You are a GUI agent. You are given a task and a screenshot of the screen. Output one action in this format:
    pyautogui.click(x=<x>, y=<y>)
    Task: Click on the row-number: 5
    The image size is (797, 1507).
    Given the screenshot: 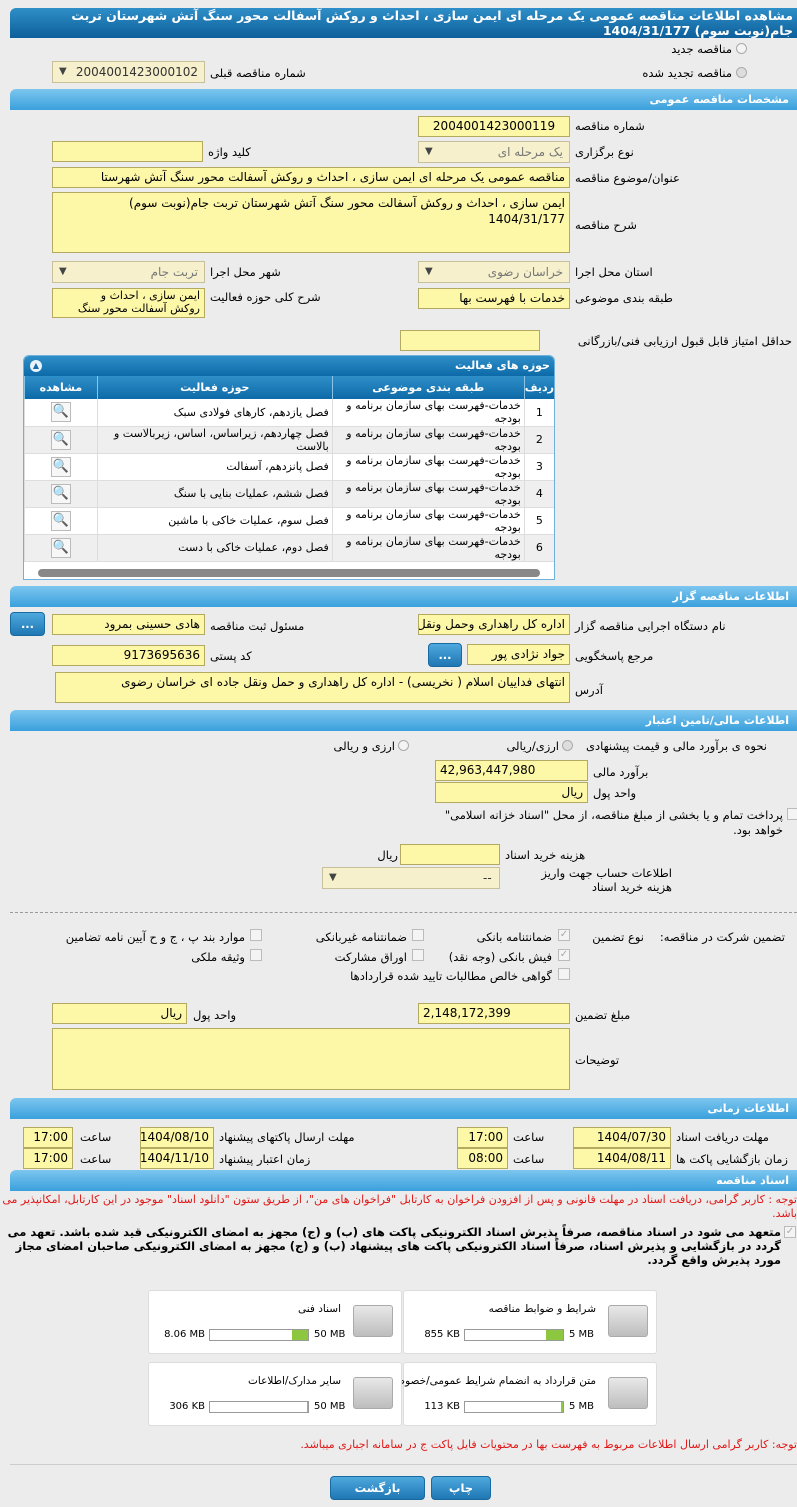 What is the action you would take?
    pyautogui.click(x=538, y=521)
    